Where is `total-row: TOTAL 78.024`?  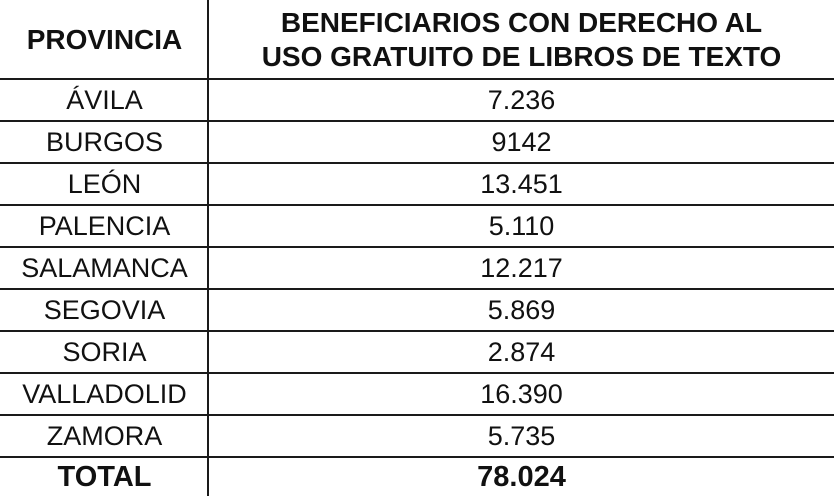
total-row: TOTAL 78.024 is located at coordinates (417, 477).